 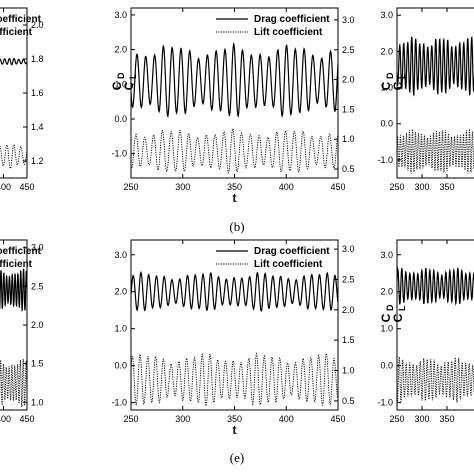 What do you see at coordinates (37, 93) in the screenshot?
I see `y-right-tick-label: 1.6` at bounding box center [37, 93].